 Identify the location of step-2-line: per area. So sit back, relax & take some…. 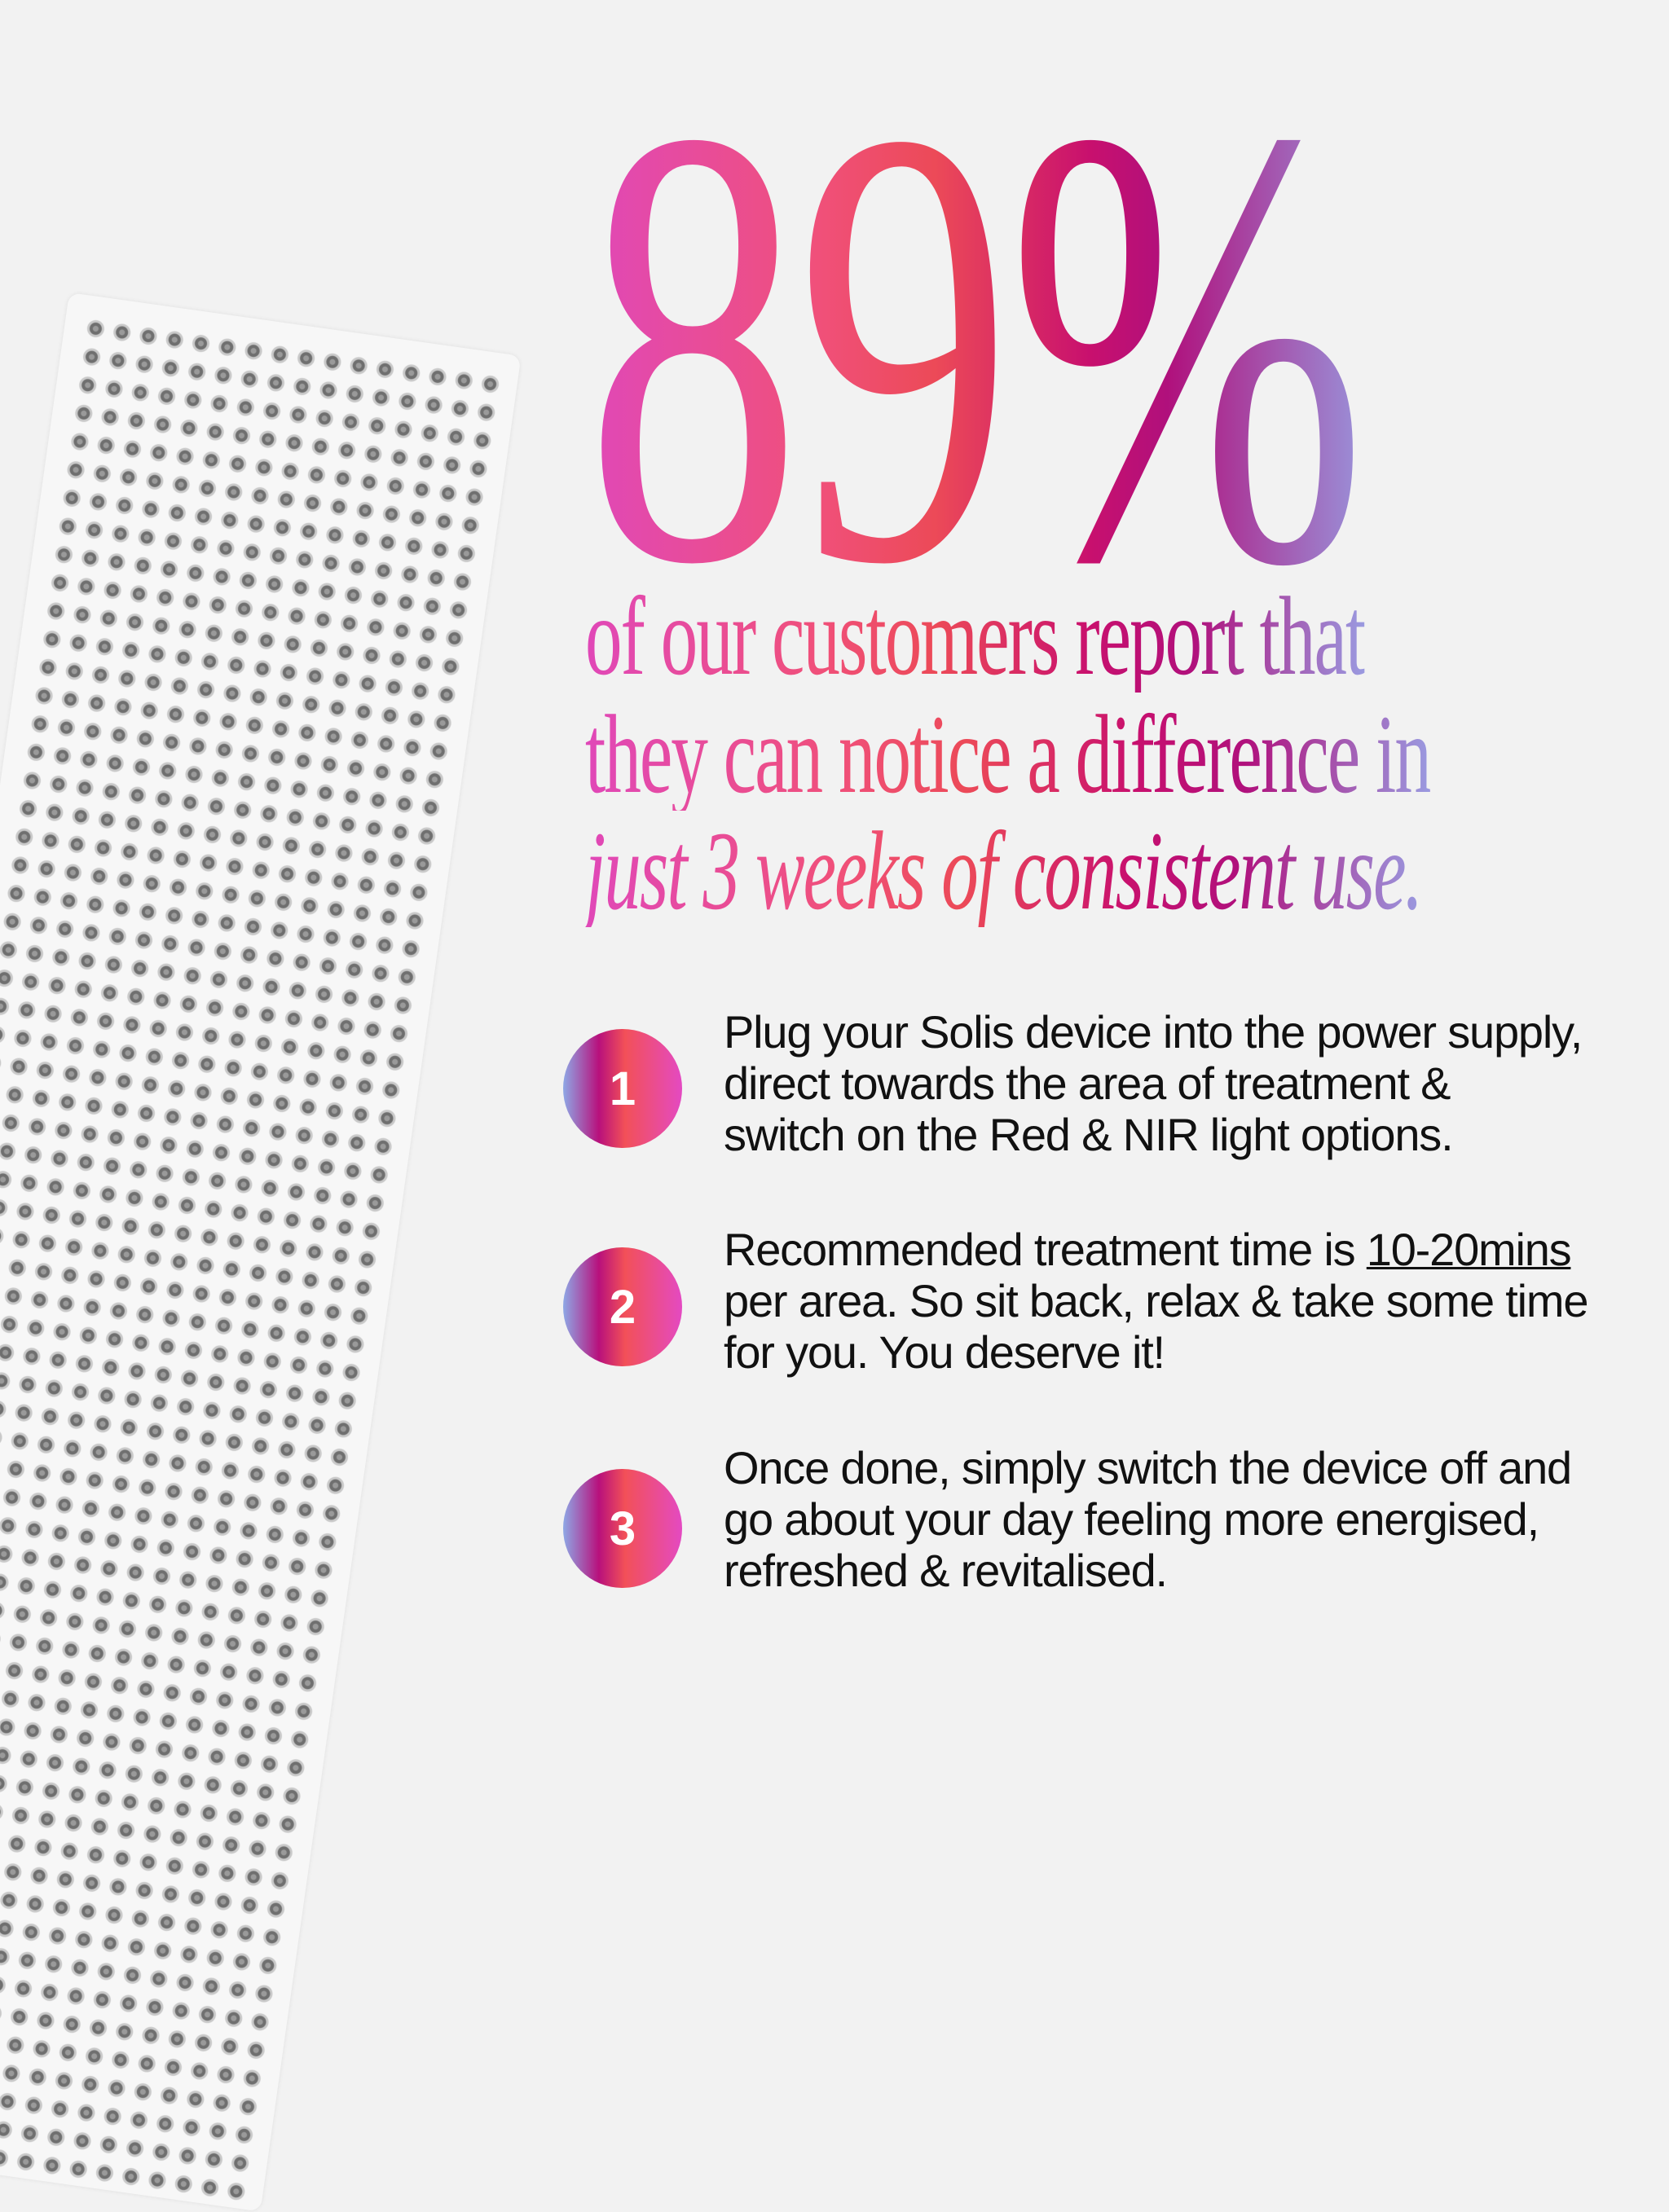
(1156, 1300).